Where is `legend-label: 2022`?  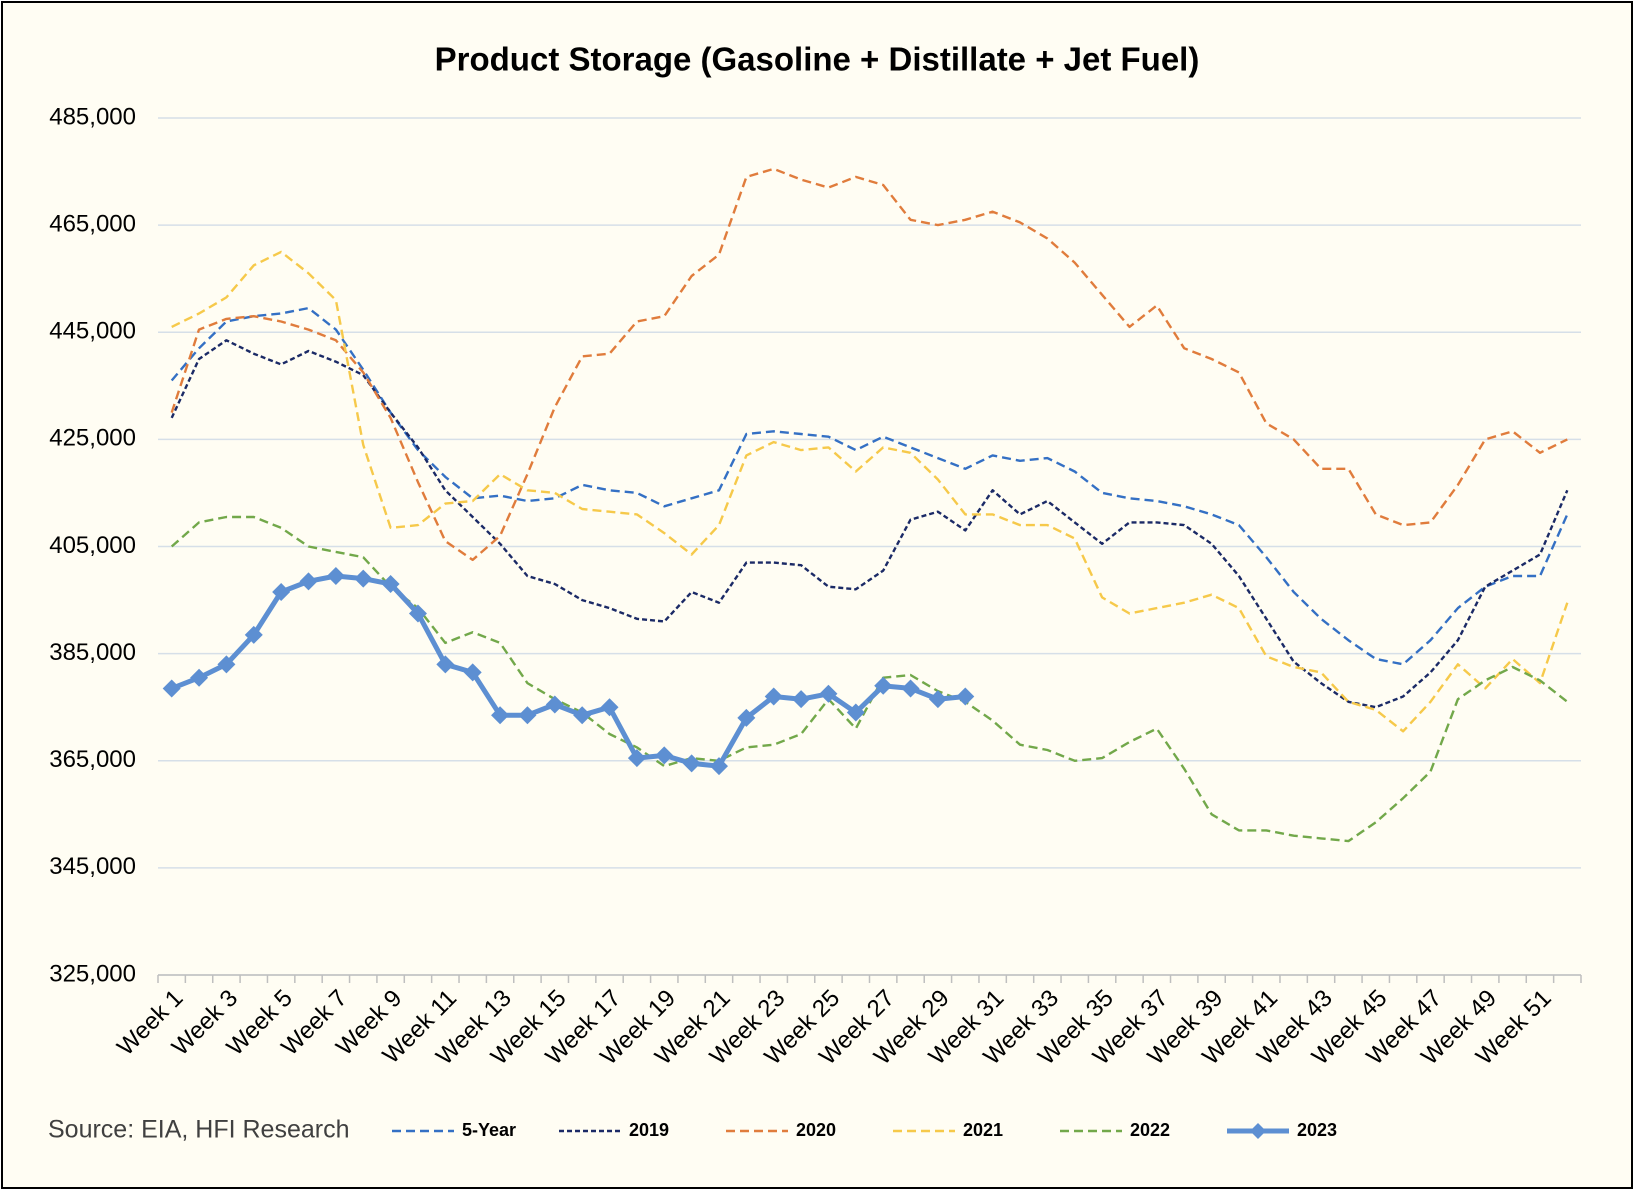 legend-label: 2022 is located at coordinates (1150, 1130).